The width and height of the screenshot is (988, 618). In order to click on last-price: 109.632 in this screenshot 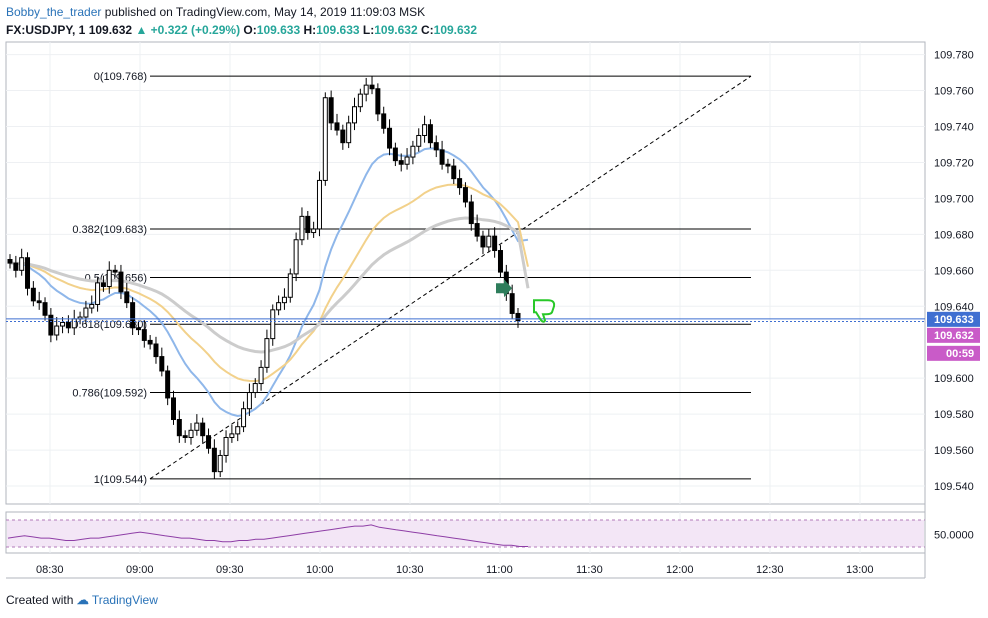, I will do `click(110, 30)`.